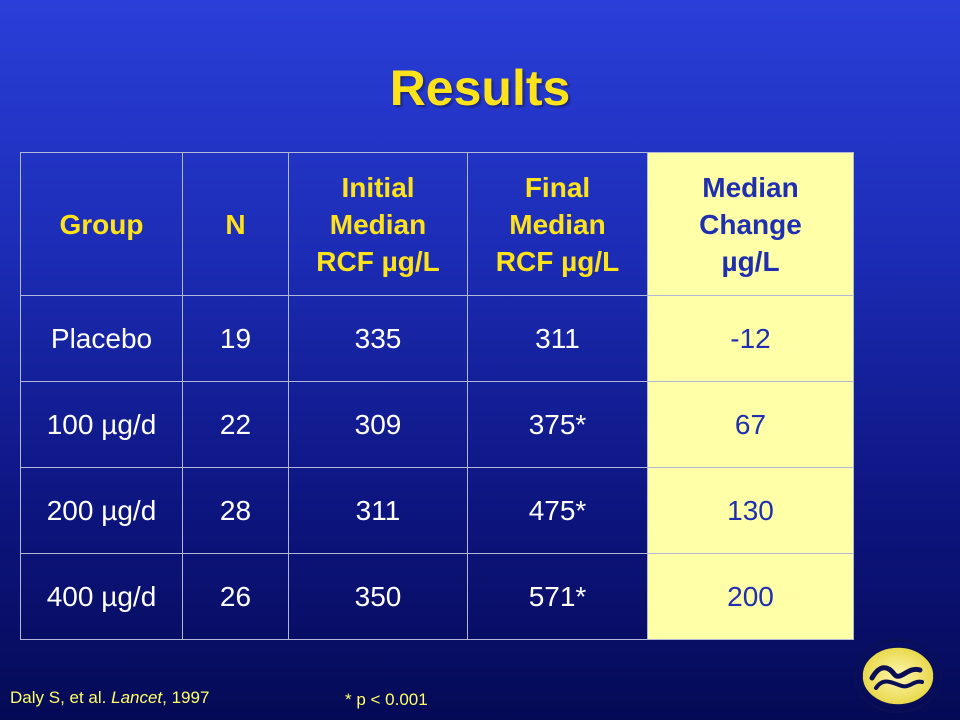  I want to click on header-group: Group, so click(101, 224).